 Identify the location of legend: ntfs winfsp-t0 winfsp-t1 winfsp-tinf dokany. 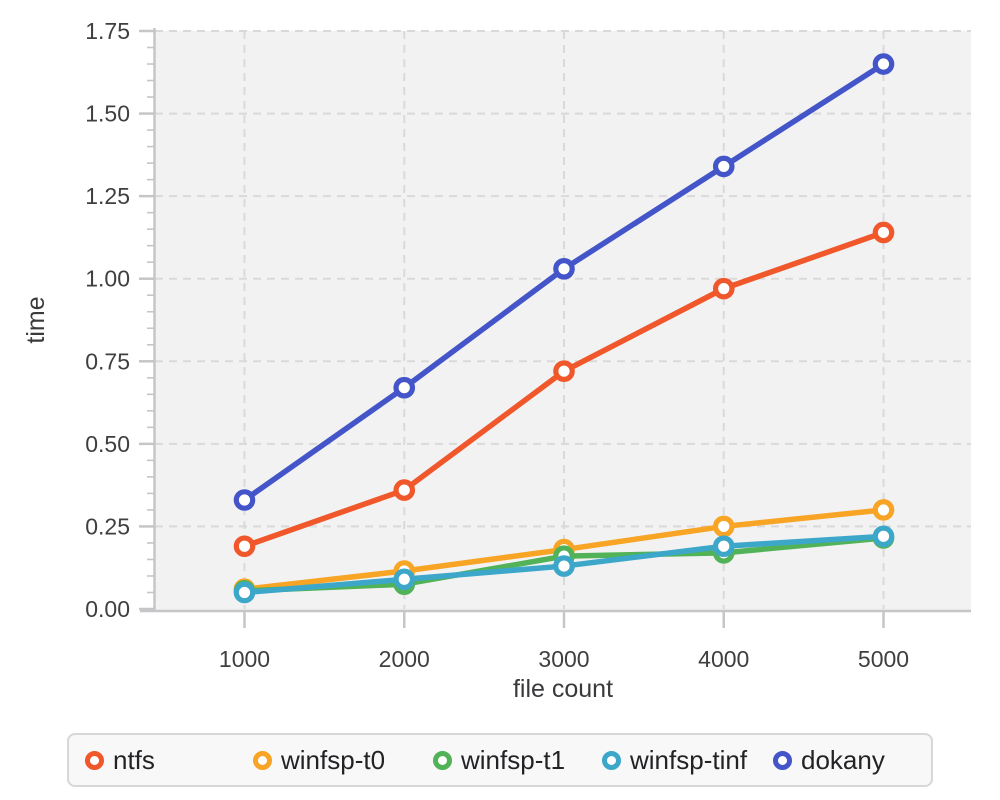
(500, 760).